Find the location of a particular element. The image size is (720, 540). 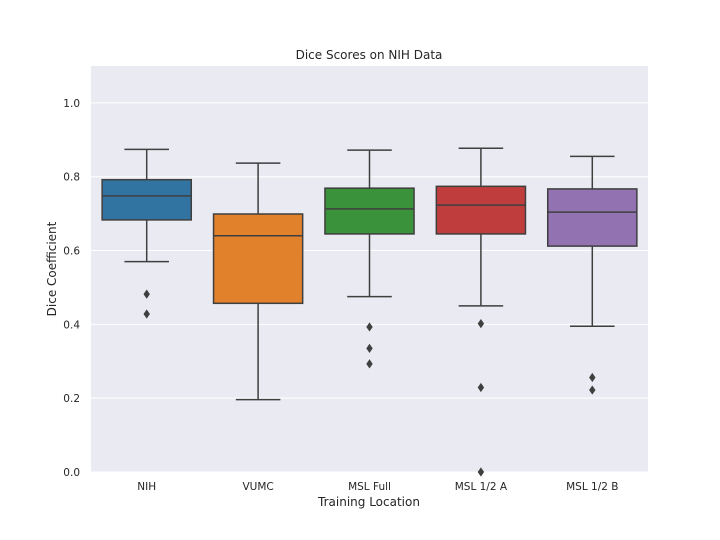

box-vumc is located at coordinates (258, 281).